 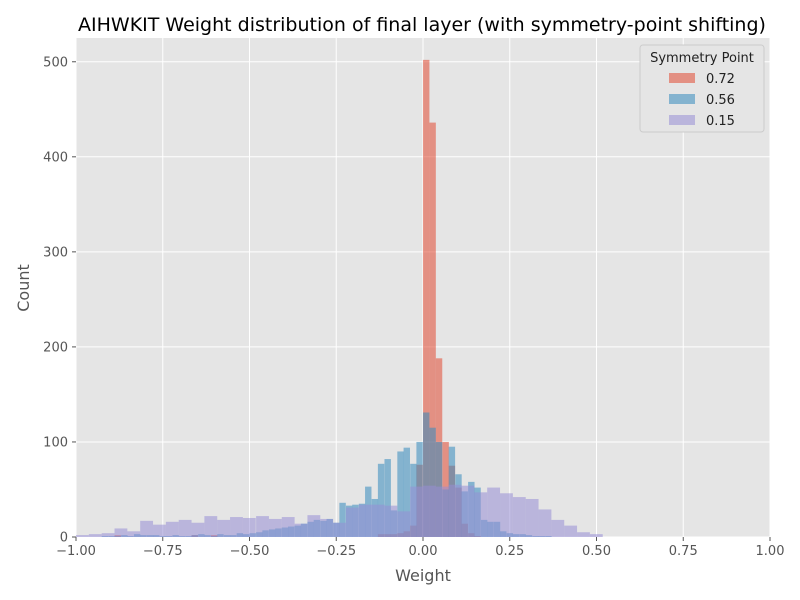 I want to click on x-tick-label-1: −0.75, so click(x=163, y=551).